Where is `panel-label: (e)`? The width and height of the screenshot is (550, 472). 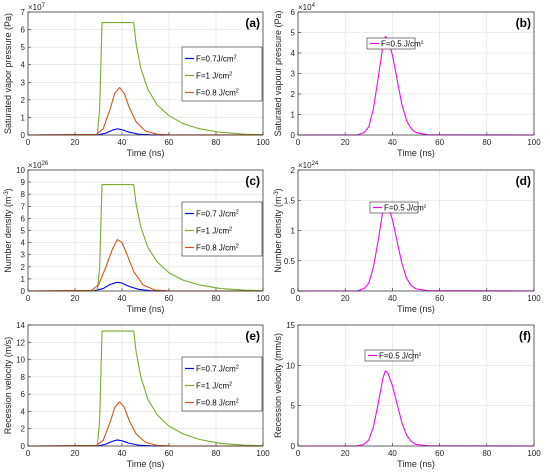 panel-label: (e) is located at coordinates (252, 336).